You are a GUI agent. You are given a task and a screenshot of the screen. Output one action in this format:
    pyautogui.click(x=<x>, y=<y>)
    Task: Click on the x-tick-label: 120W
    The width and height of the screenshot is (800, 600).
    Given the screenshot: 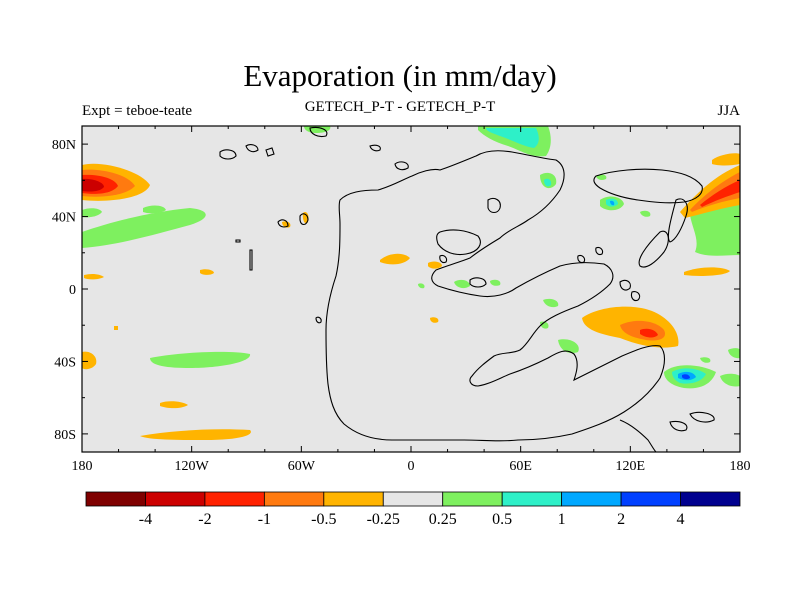 What is the action you would take?
    pyautogui.click(x=192, y=466)
    